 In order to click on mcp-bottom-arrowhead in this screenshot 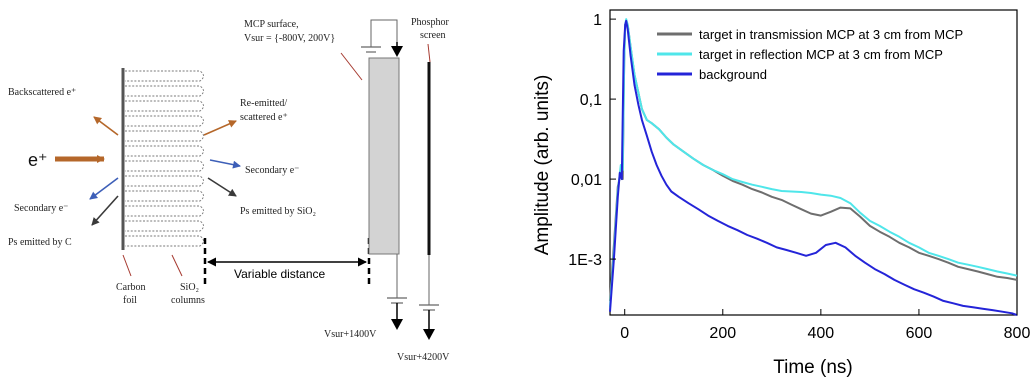, I will do `click(397, 324)`.